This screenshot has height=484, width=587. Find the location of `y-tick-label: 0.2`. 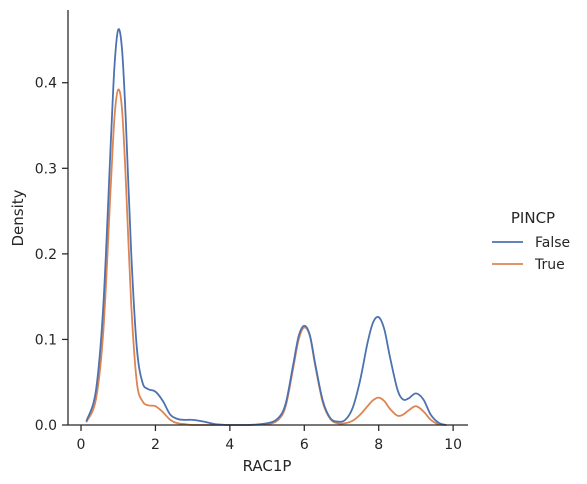

y-tick-label: 0.2 is located at coordinates (46, 255).